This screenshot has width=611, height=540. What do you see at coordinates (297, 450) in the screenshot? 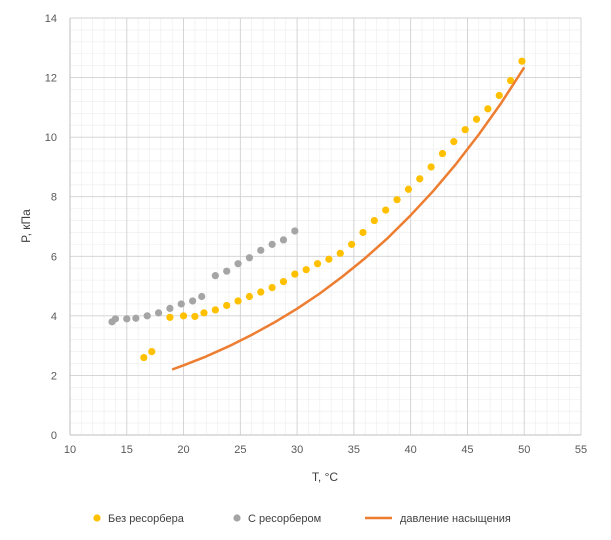
I see `x-tick-label: 30` at bounding box center [297, 450].